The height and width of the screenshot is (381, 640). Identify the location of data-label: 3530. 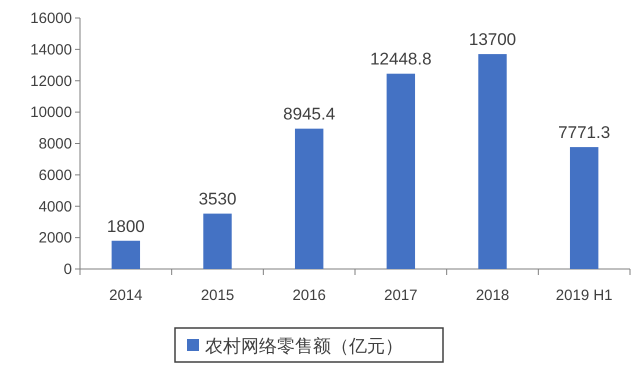
(217, 199).